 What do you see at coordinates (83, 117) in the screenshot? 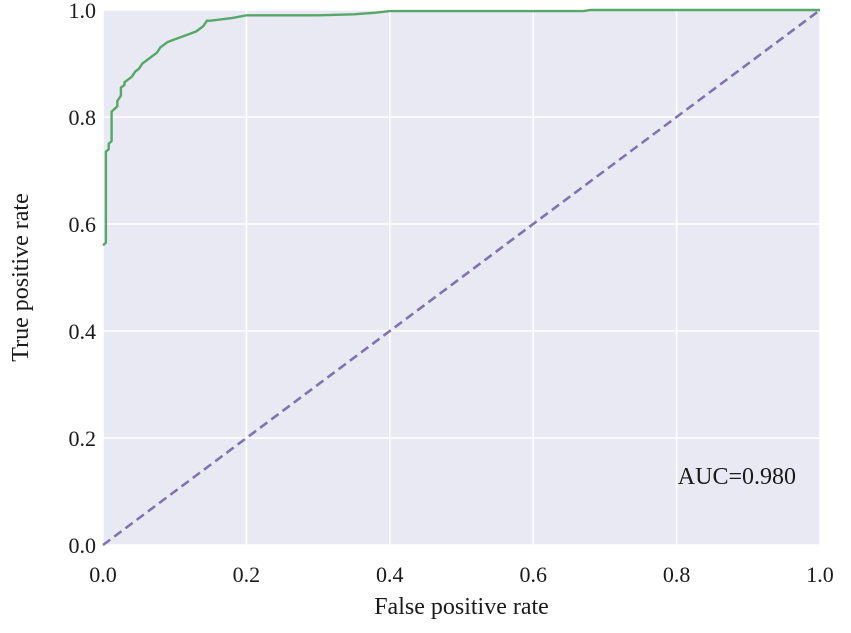
I see `y-tick-label: 0.8` at bounding box center [83, 117].